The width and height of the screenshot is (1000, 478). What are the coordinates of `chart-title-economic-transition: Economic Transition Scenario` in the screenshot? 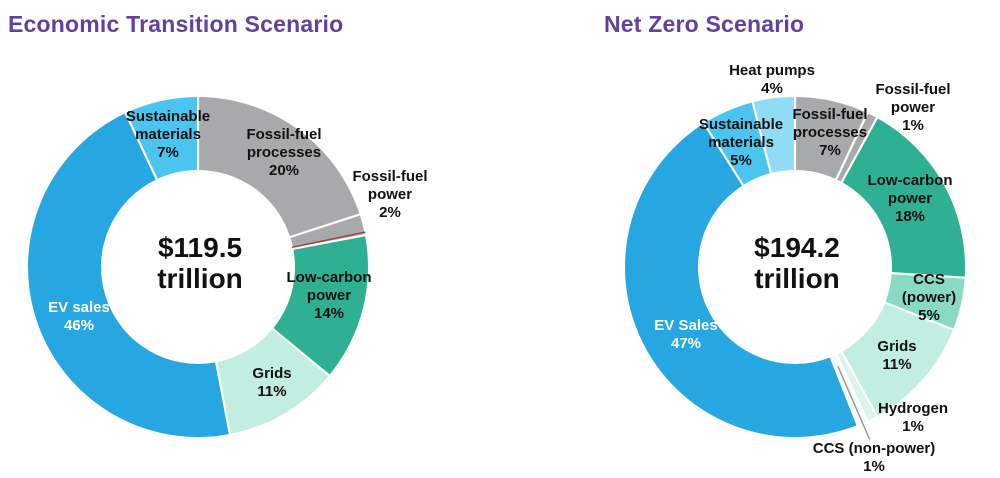 It's located at (176, 24).